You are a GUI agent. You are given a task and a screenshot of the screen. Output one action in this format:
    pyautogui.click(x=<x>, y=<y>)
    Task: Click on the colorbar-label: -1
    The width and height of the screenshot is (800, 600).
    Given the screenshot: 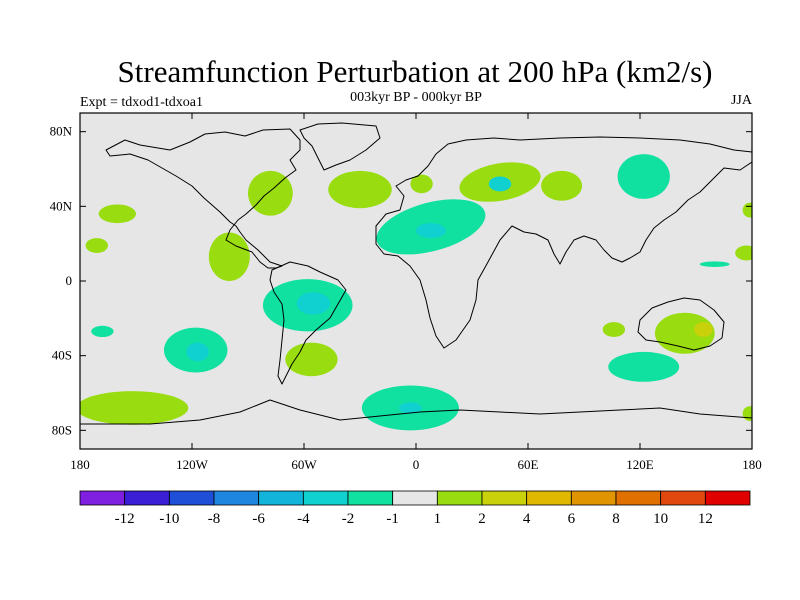 What is the action you would take?
    pyautogui.click(x=392, y=519)
    